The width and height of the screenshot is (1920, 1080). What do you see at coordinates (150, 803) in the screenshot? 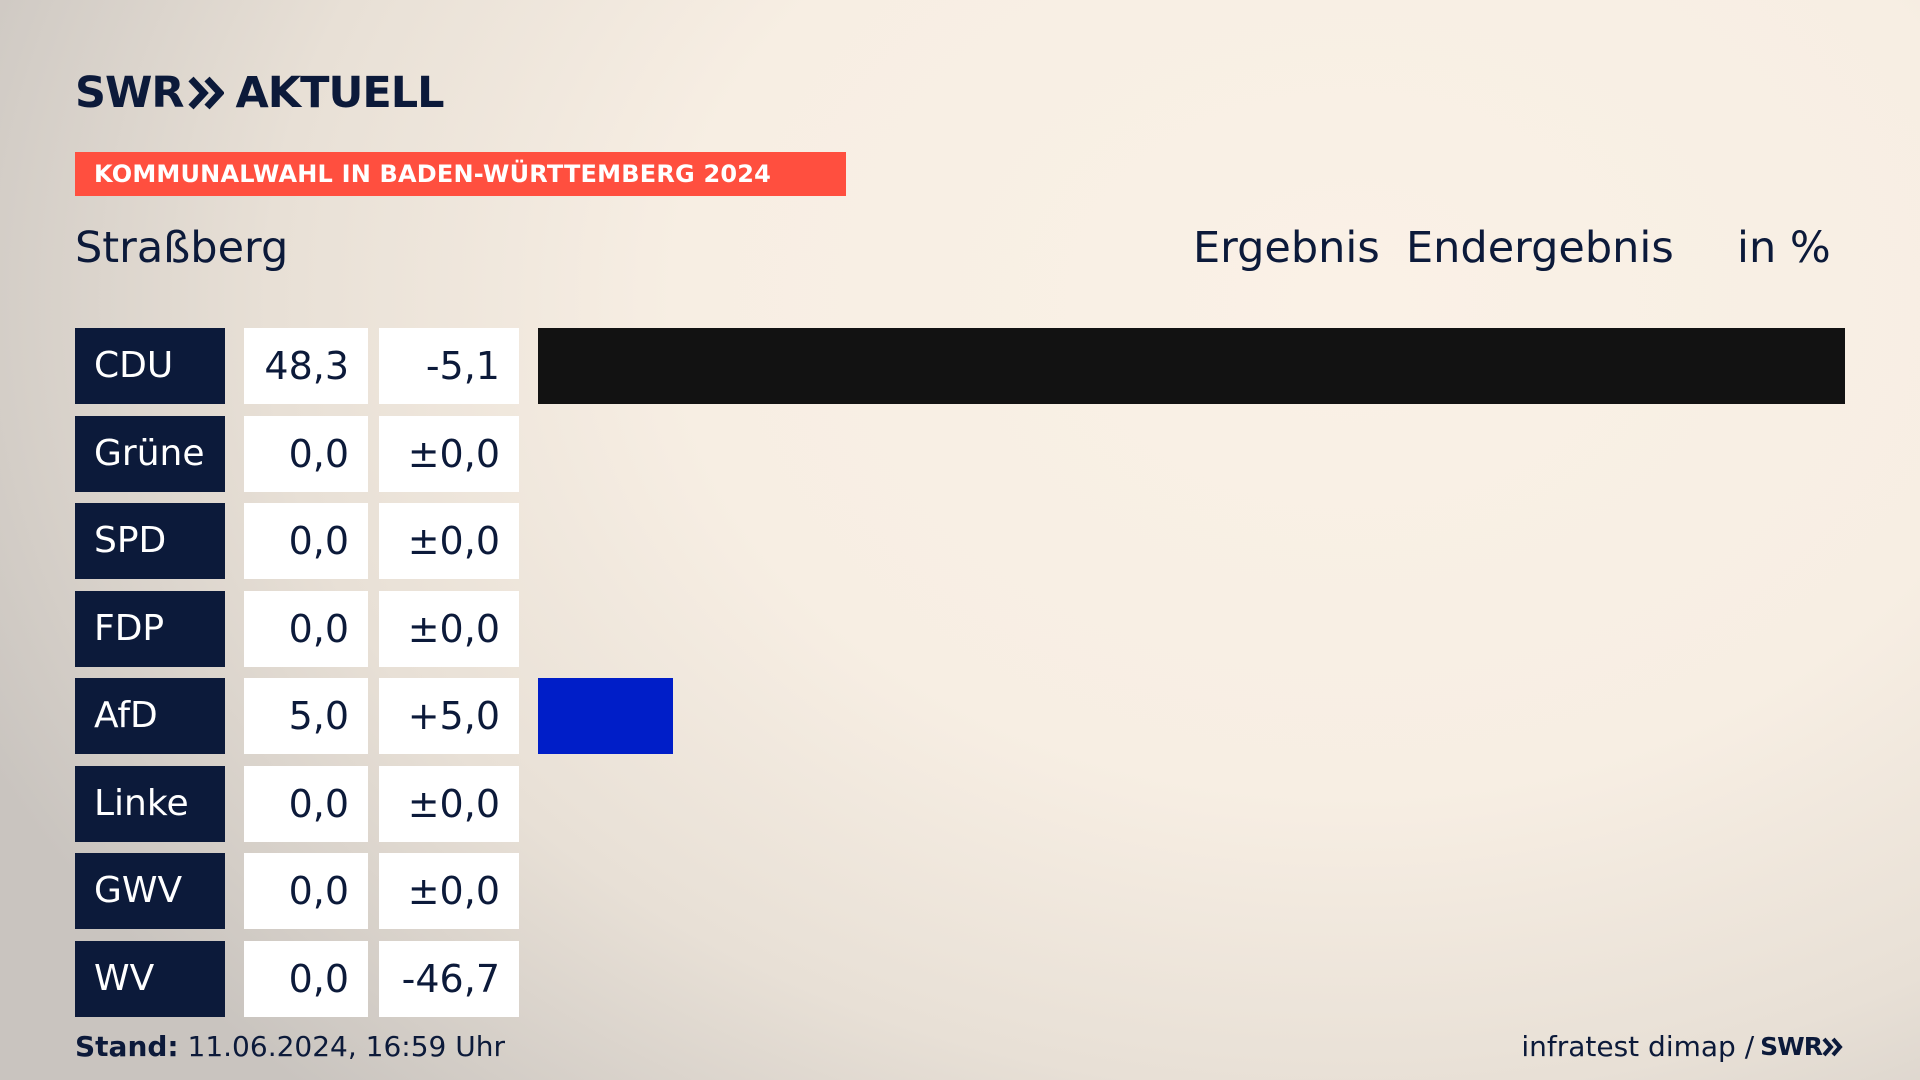
I see `party-label: Linke` at bounding box center [150, 803].